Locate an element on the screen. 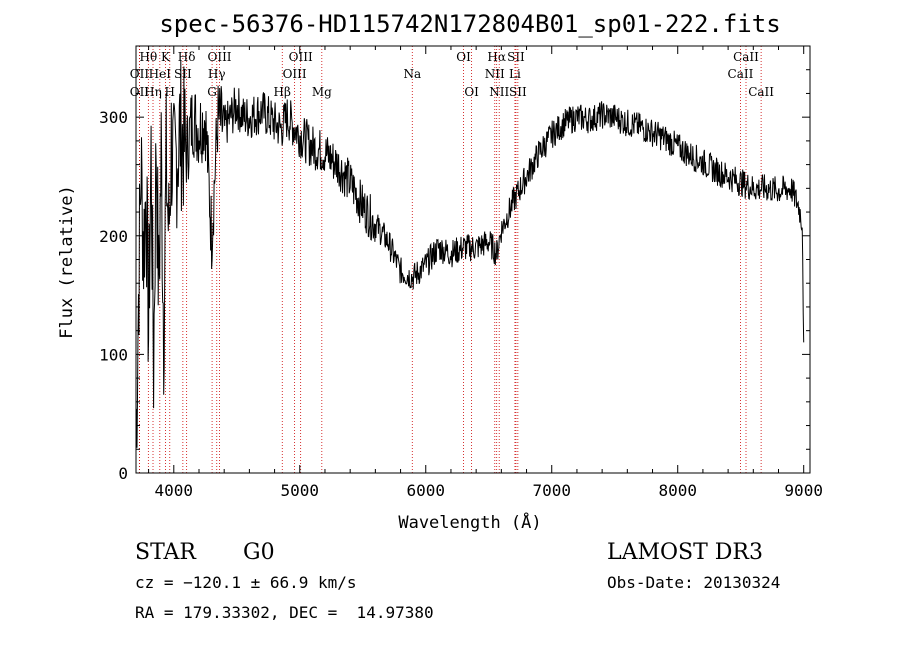 This screenshot has width=900, height=649. x-axis-label: Wavelength (Å) is located at coordinates (469, 522).